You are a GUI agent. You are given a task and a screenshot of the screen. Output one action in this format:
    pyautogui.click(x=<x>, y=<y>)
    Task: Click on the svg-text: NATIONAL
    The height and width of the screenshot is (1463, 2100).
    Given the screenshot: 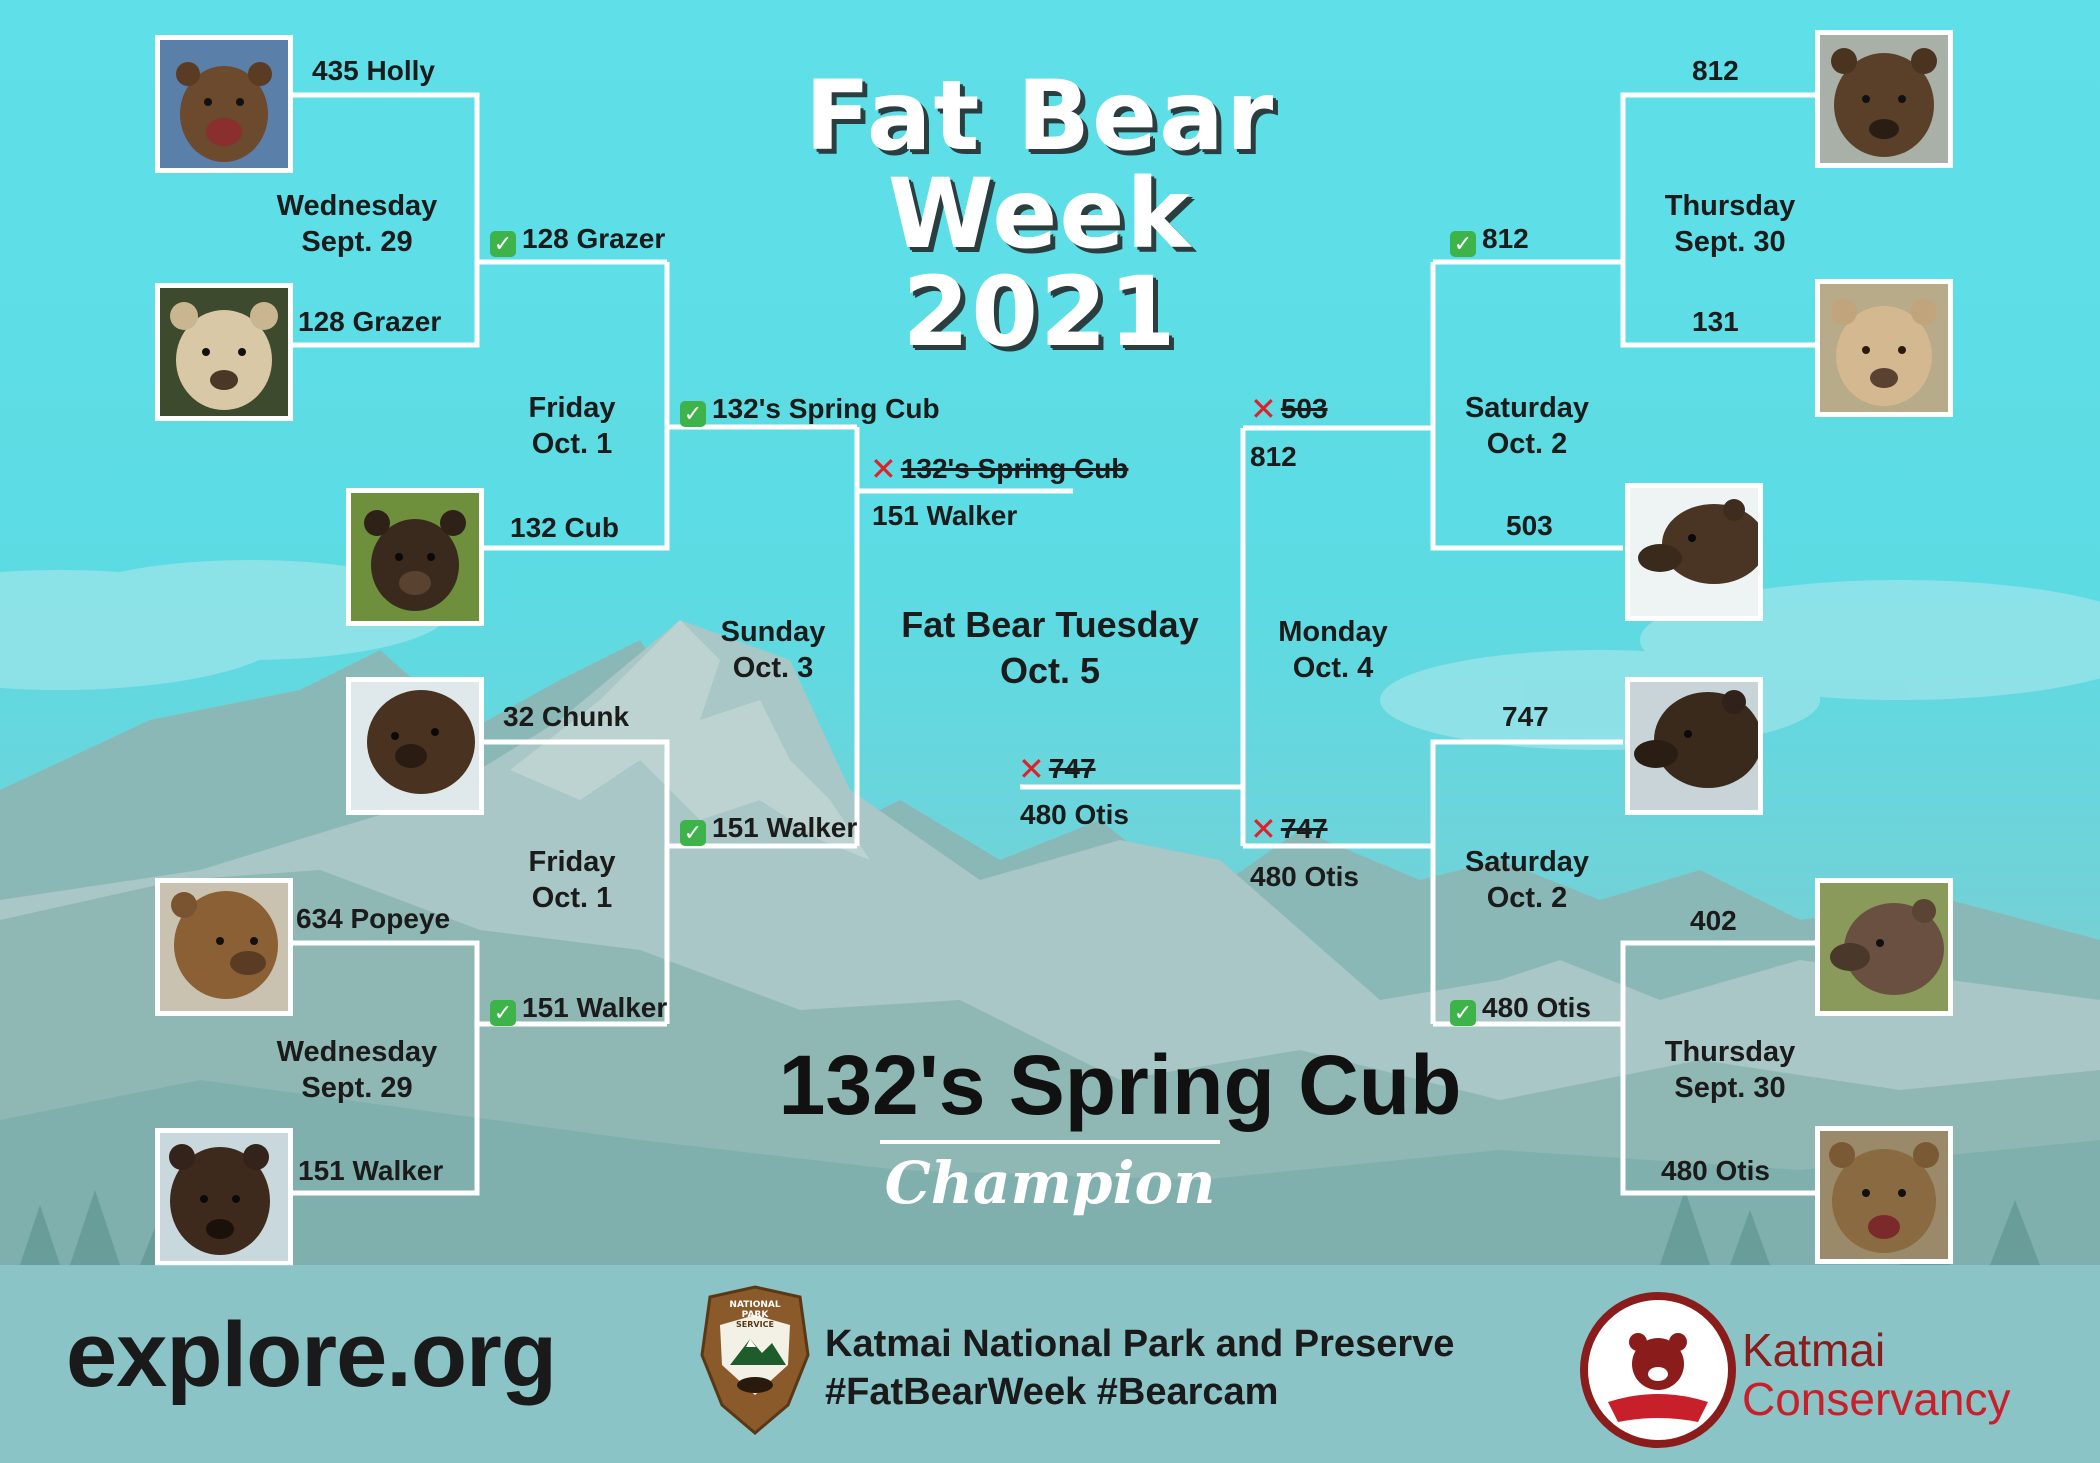 What is the action you would take?
    pyautogui.click(x=754, y=1305)
    